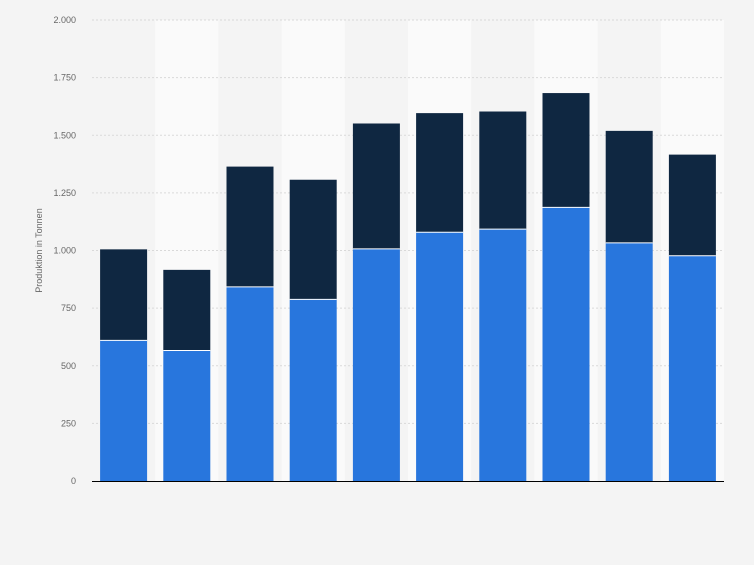  I want to click on y-tick-label: 2.000, so click(64, 20).